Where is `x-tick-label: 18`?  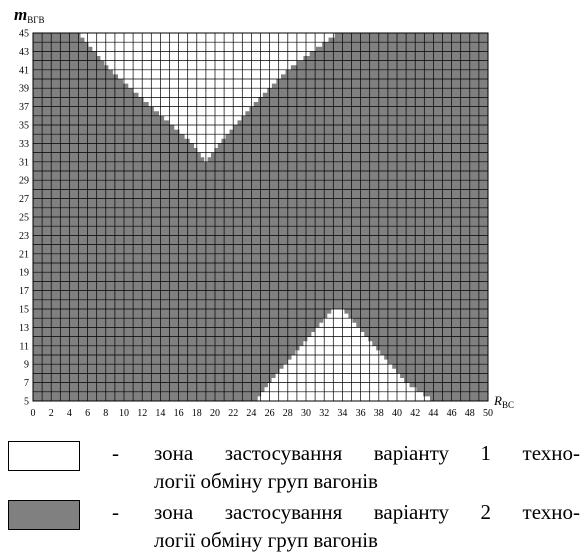
x-tick-label: 18 is located at coordinates (197, 413).